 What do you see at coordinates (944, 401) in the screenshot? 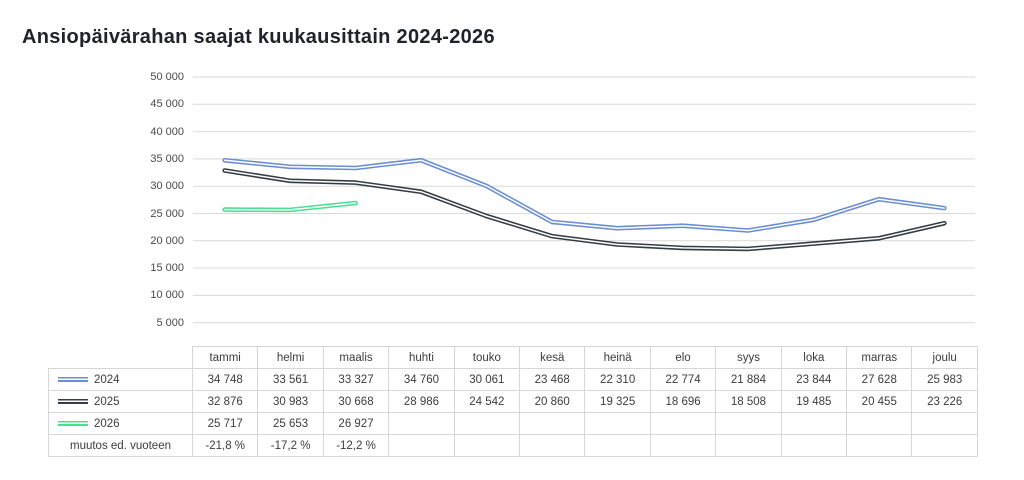
I see `value-cell: 23 226` at bounding box center [944, 401].